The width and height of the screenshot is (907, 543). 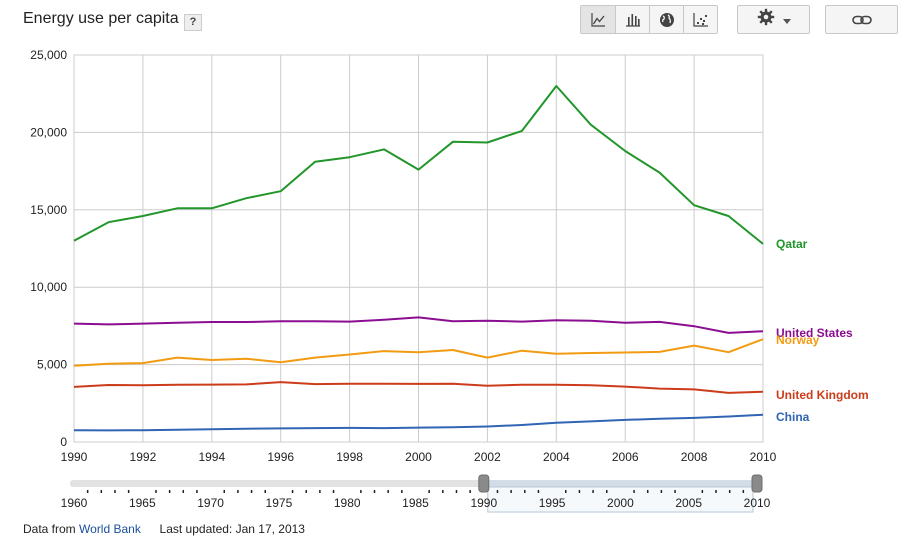 I want to click on x-tick-label: 2008, so click(x=694, y=457).